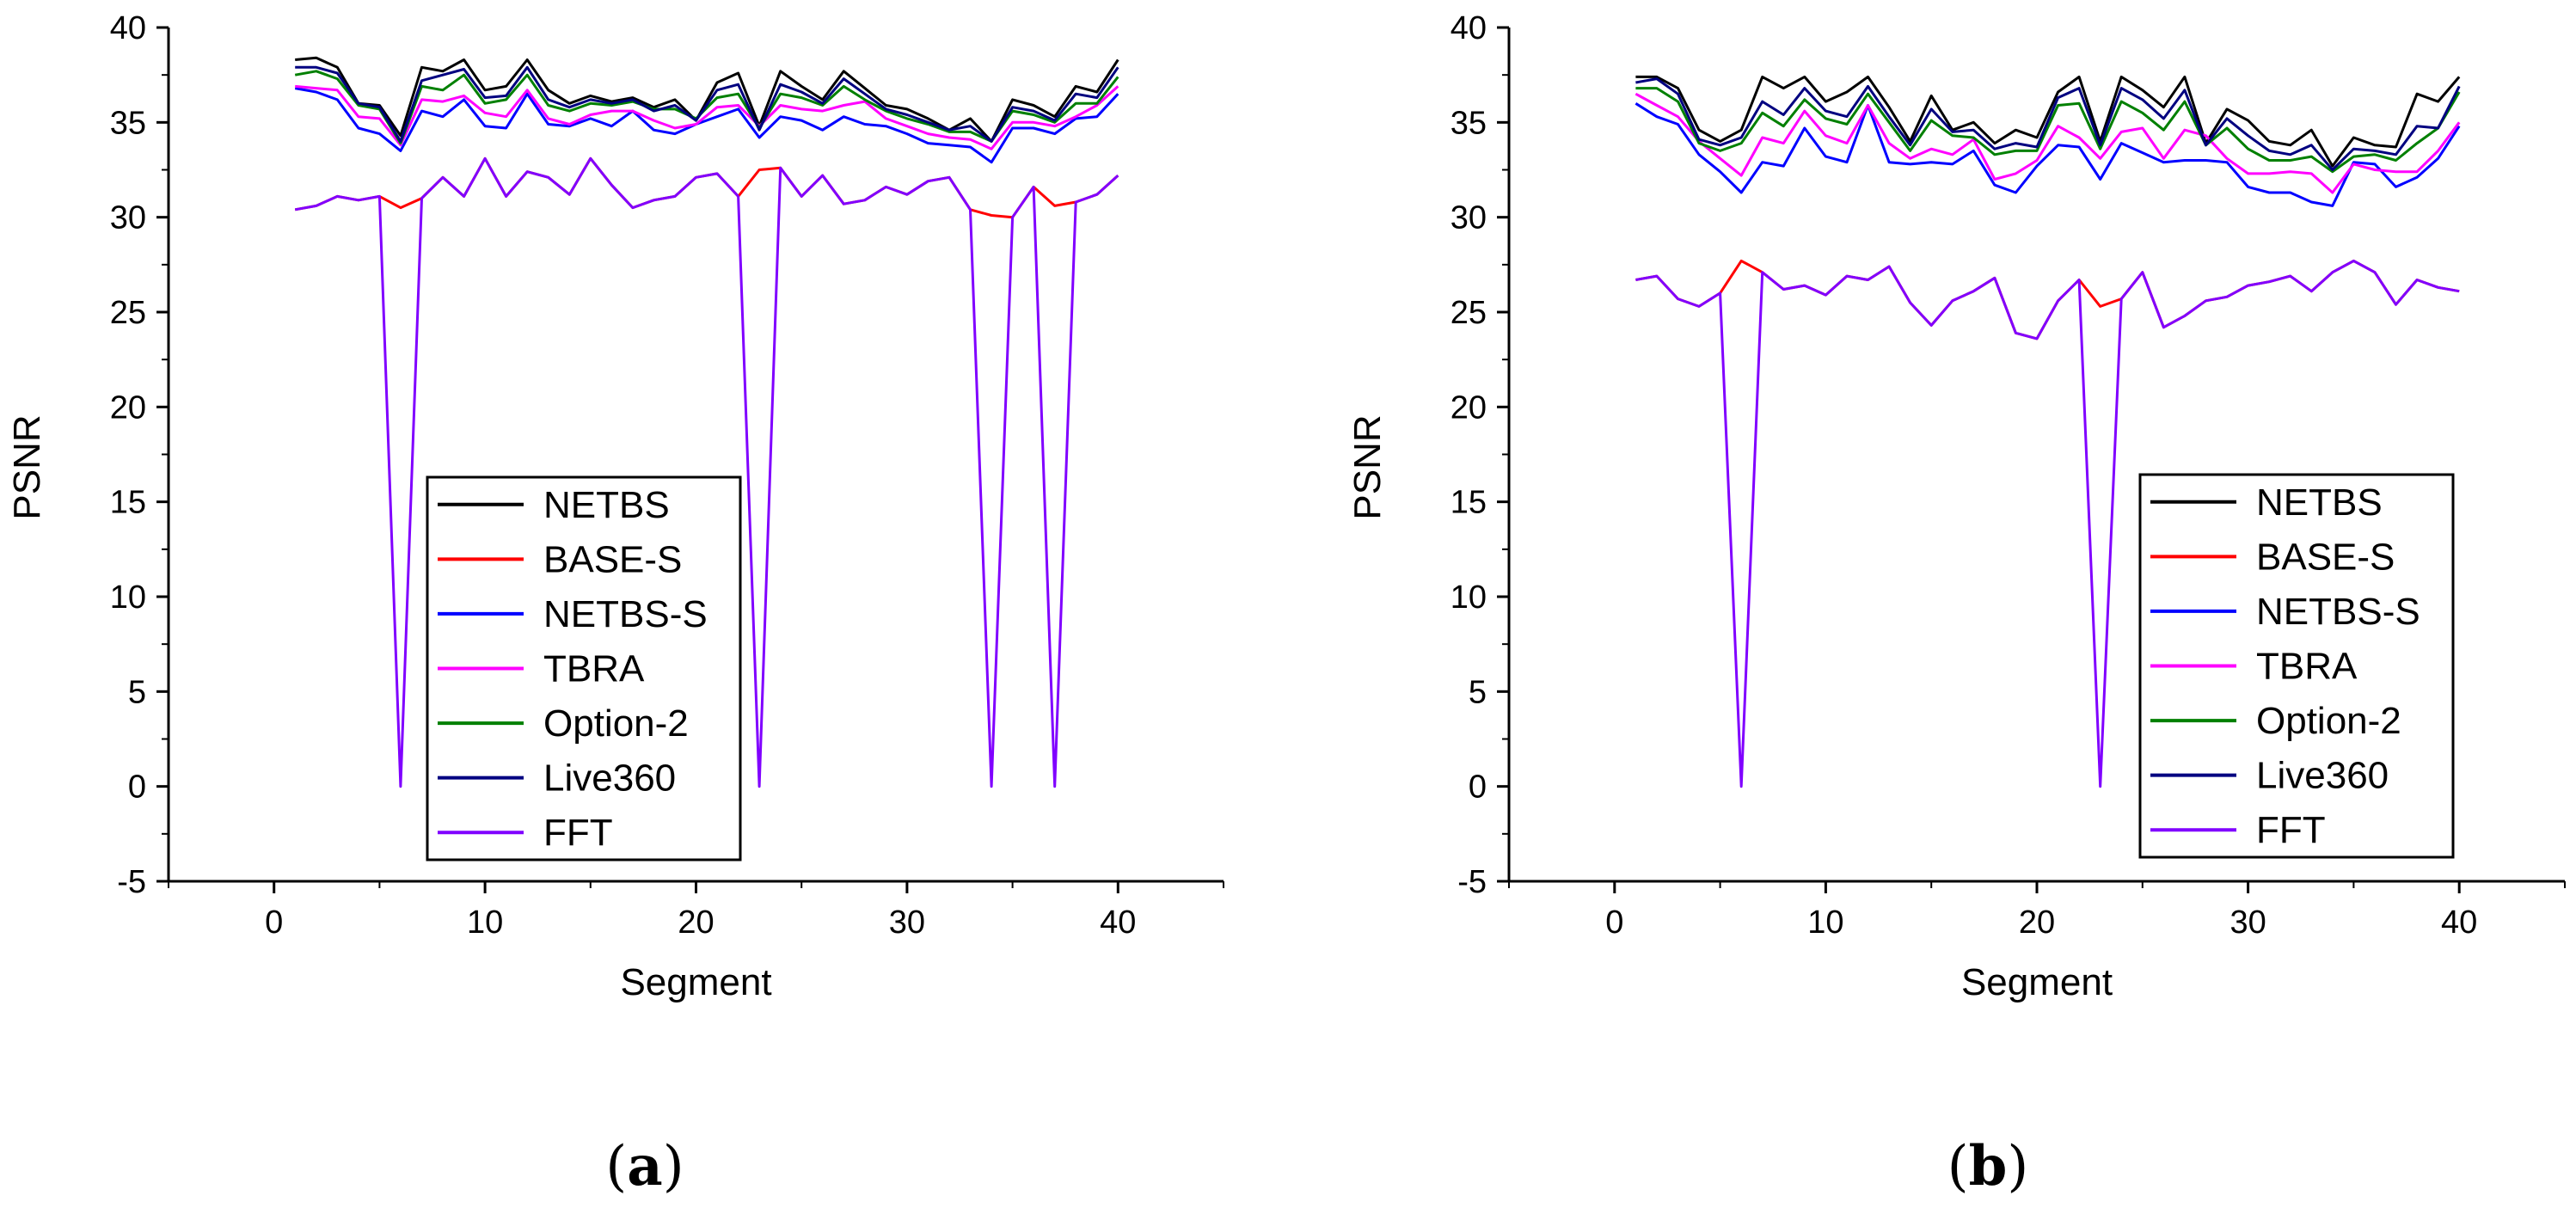  Describe the element at coordinates (128, 407) in the screenshot. I see `chart-a-y-tick-label: 20` at that location.